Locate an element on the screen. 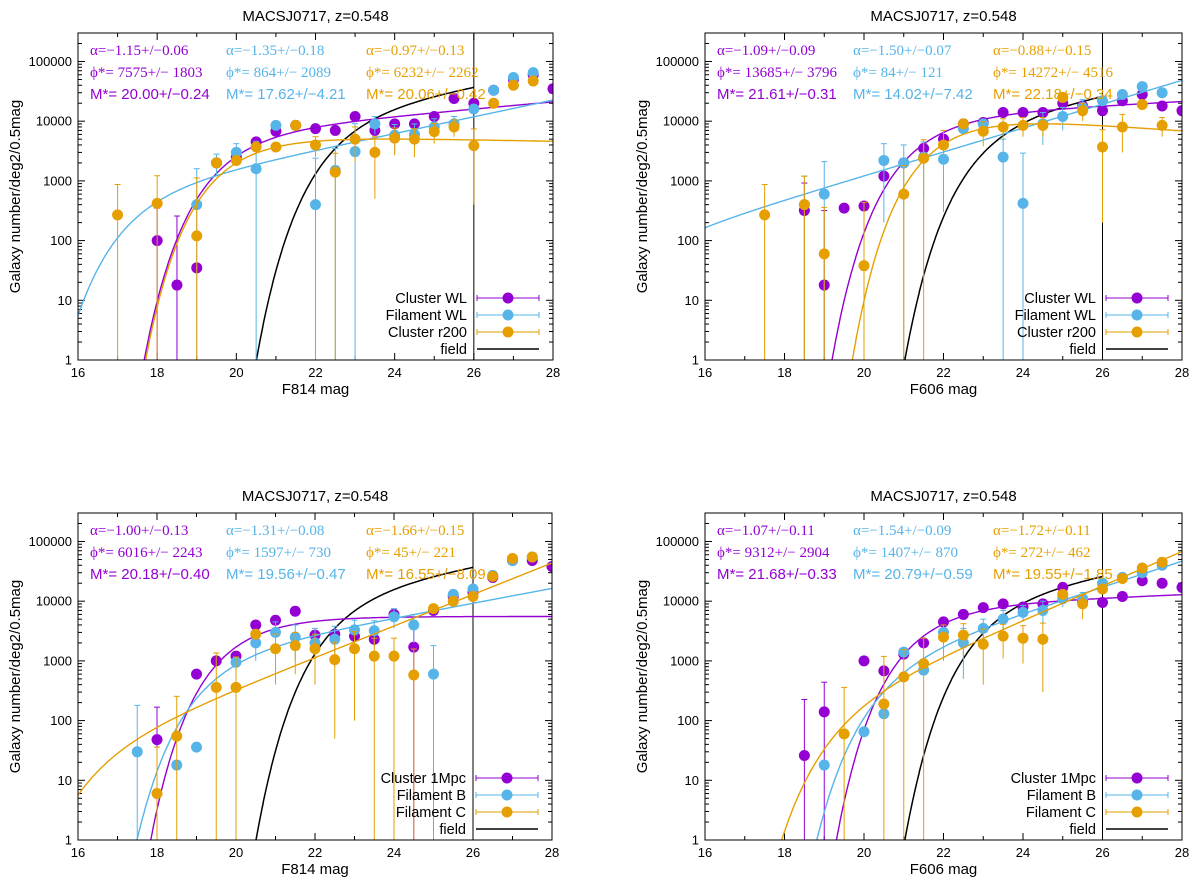 The height and width of the screenshot is (881, 1200). legend-label: Filament C is located at coordinates (431, 813).